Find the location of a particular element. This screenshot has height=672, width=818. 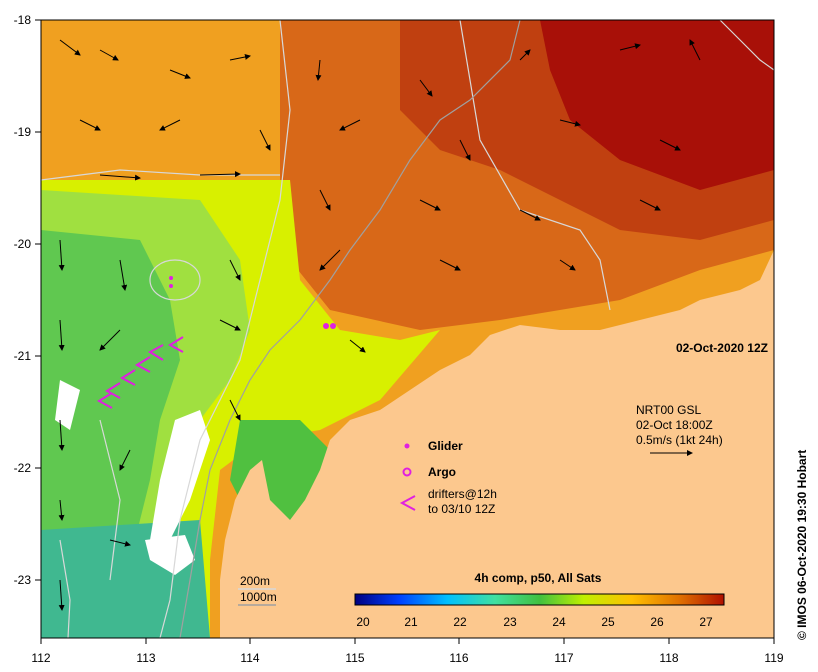

colorbar-tick-23: 23 is located at coordinates (510, 622).